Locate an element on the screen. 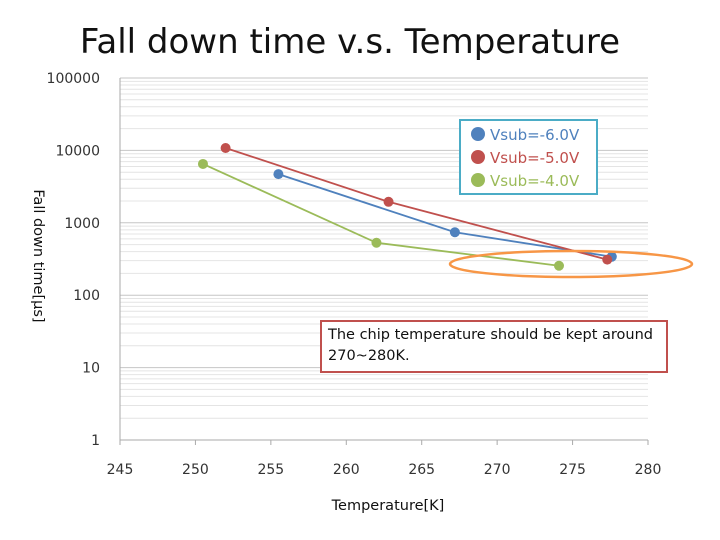  legend-label: Vsub=-5.0V is located at coordinates (535, 158).